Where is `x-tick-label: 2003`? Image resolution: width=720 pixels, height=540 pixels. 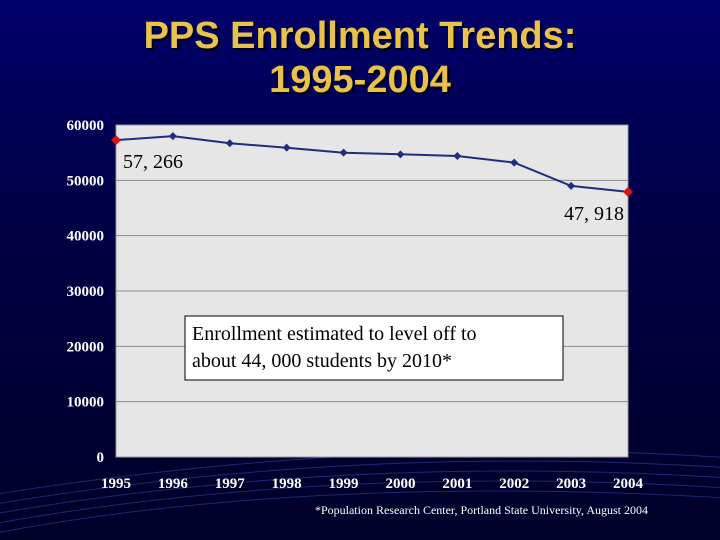
x-tick-label: 2003 is located at coordinates (571, 484).